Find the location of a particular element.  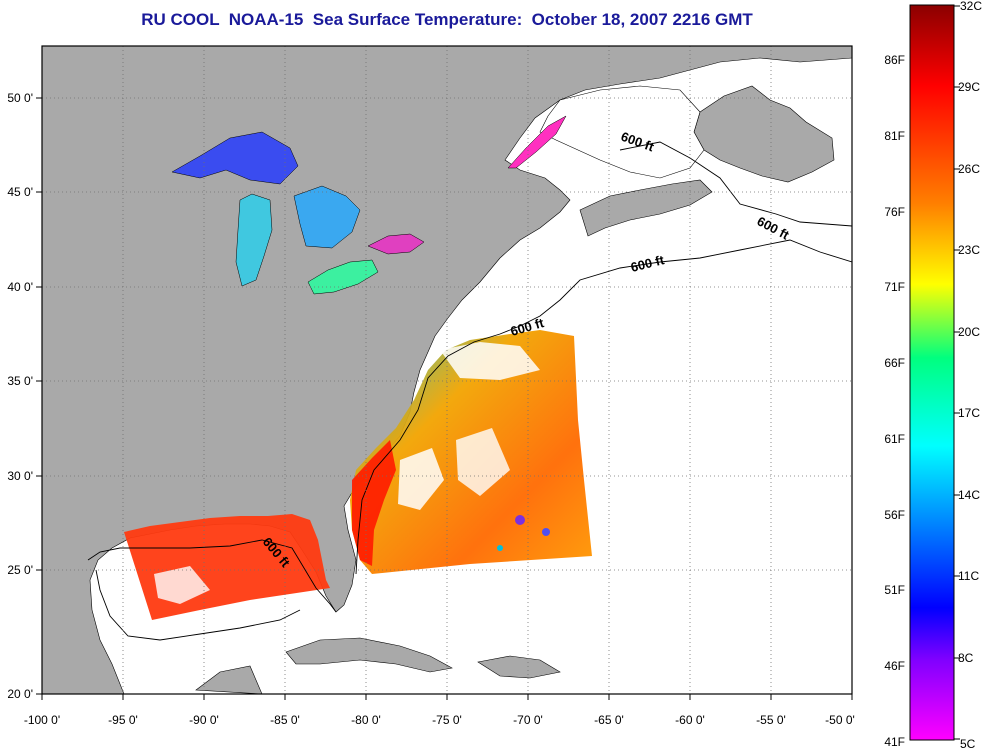

temperature-colorbar is located at coordinates (932, 372).